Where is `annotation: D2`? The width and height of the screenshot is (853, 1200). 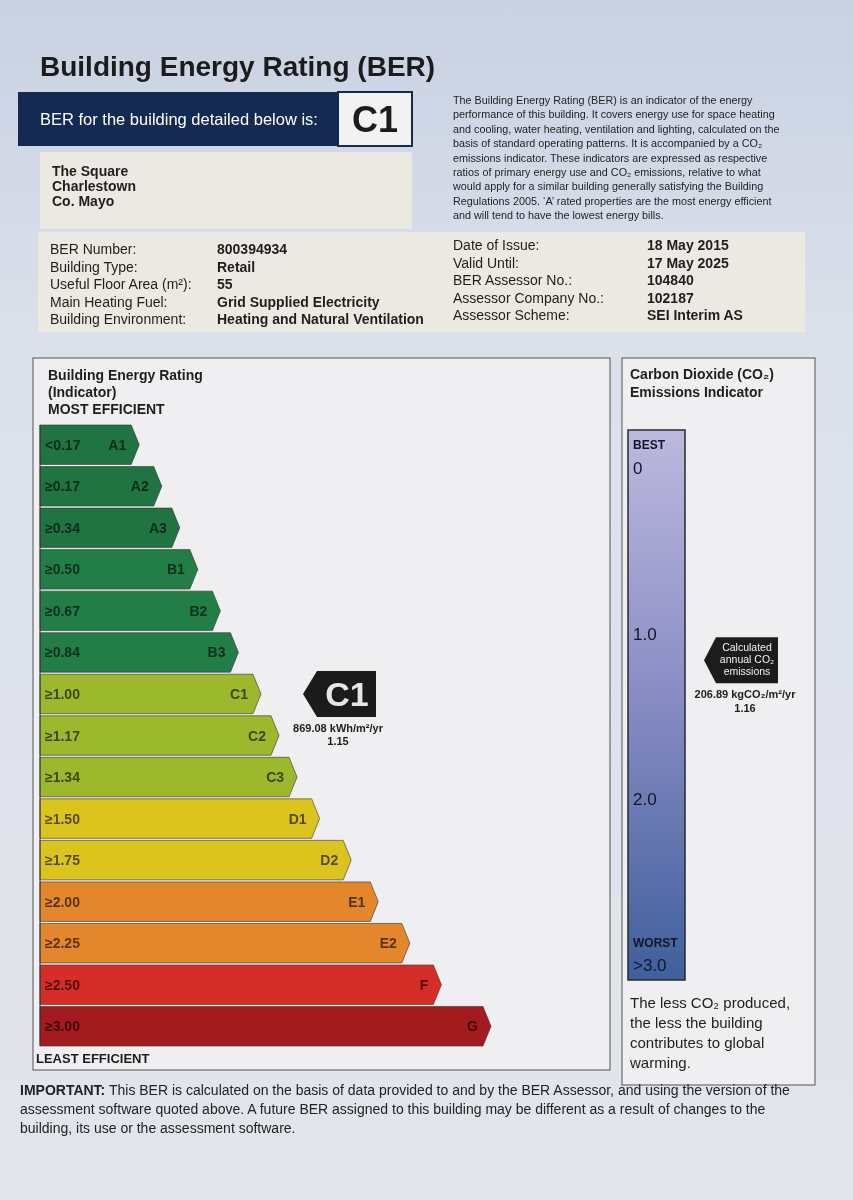
annotation: D2 is located at coordinates (329, 860).